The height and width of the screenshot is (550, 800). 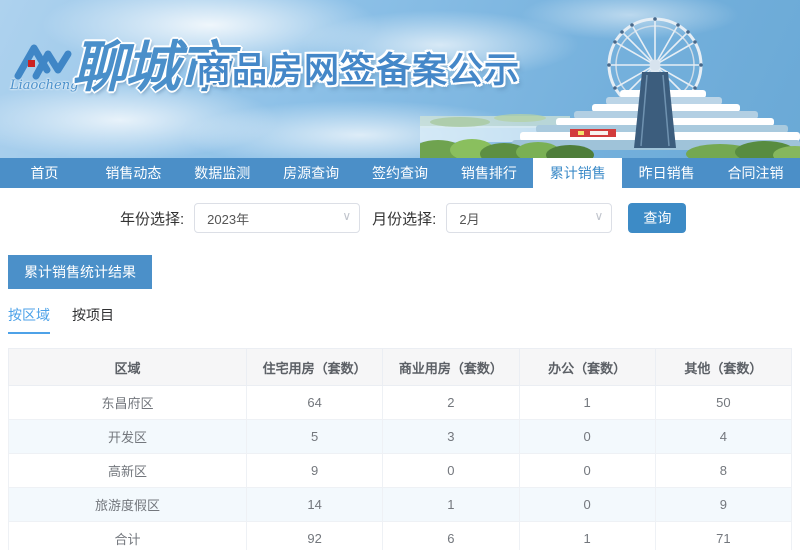 I want to click on filter-bar: 年份选择: 2023年 ∨ 月份选择: 2月 ∨ 查询, so click(x=460, y=218).